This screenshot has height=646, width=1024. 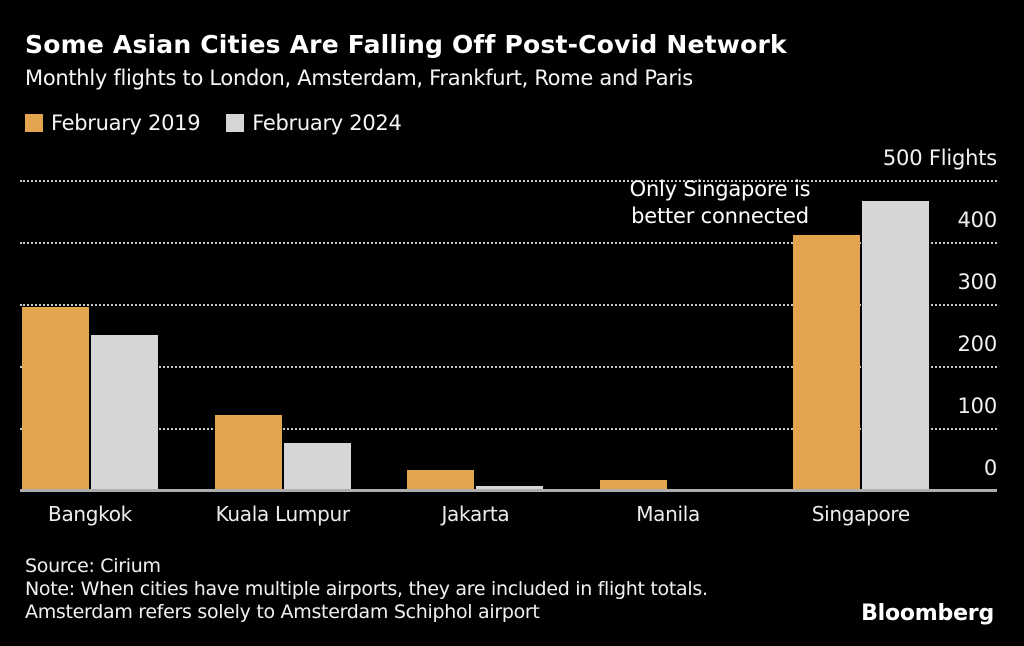 I want to click on x-axis-baseline, so click(x=508, y=490).